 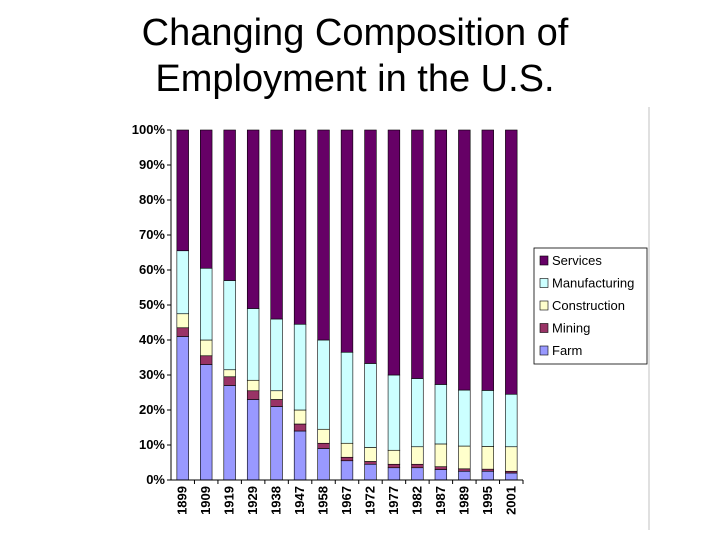 I want to click on bar-segment-services-1967, so click(x=347, y=241).